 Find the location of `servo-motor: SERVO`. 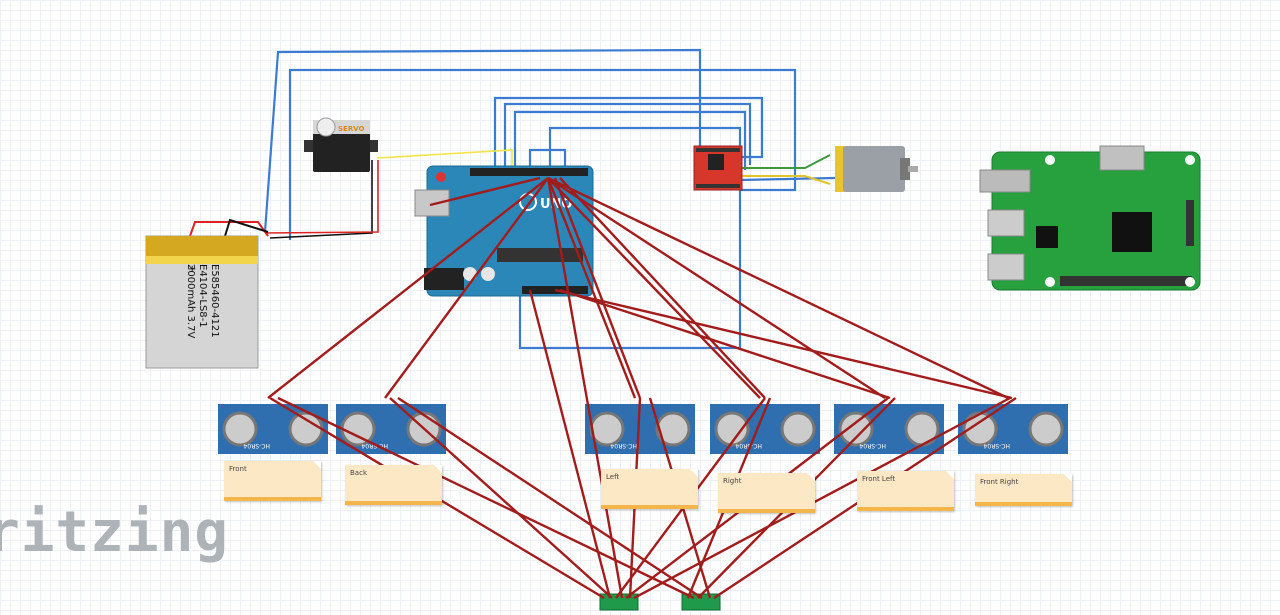

servo-motor: SERVO is located at coordinates (341, 144).